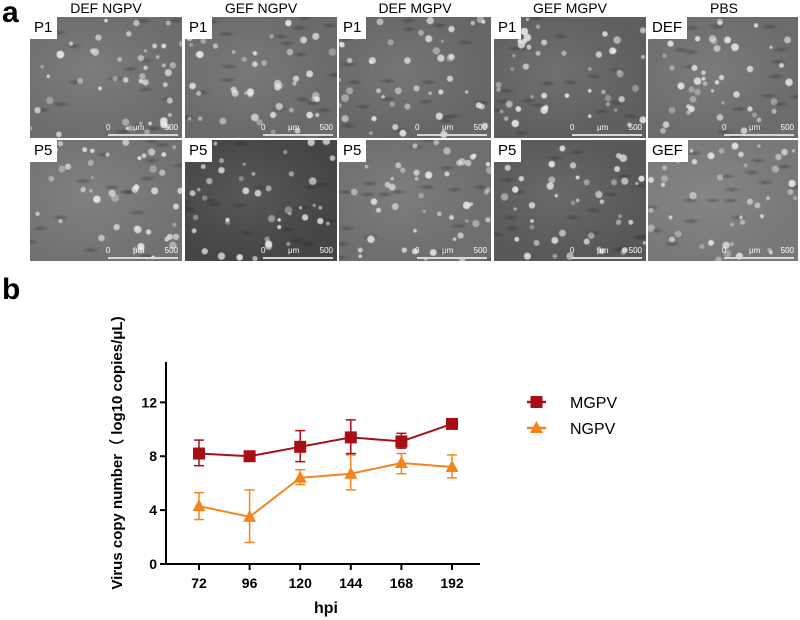 The height and width of the screenshot is (620, 800). Describe the element at coordinates (593, 403) in the screenshot. I see `legend-label: MGPV` at that location.